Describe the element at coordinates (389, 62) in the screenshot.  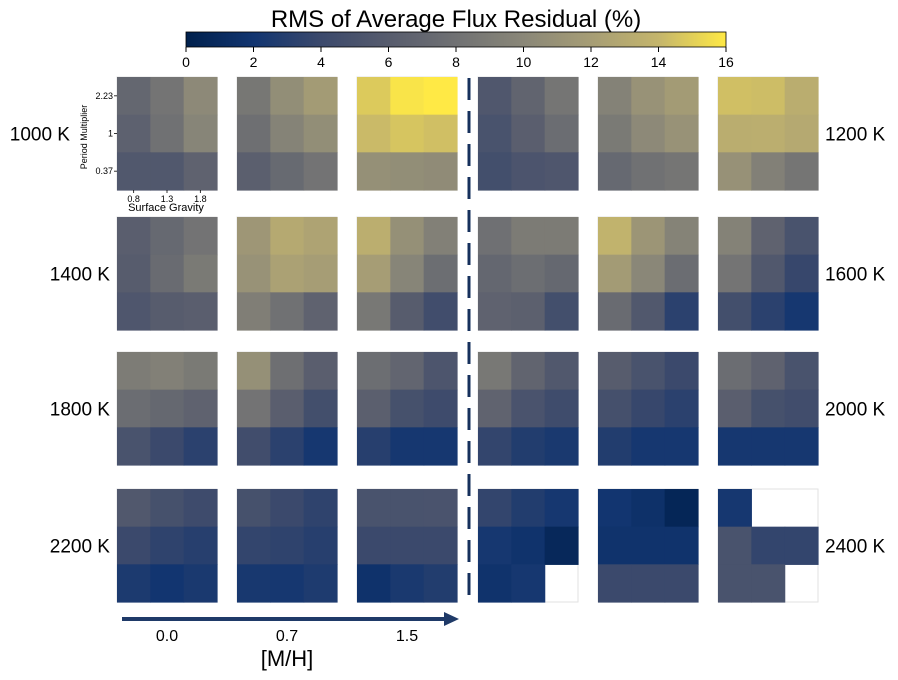
I see `colorbar-tick-label: 6` at that location.